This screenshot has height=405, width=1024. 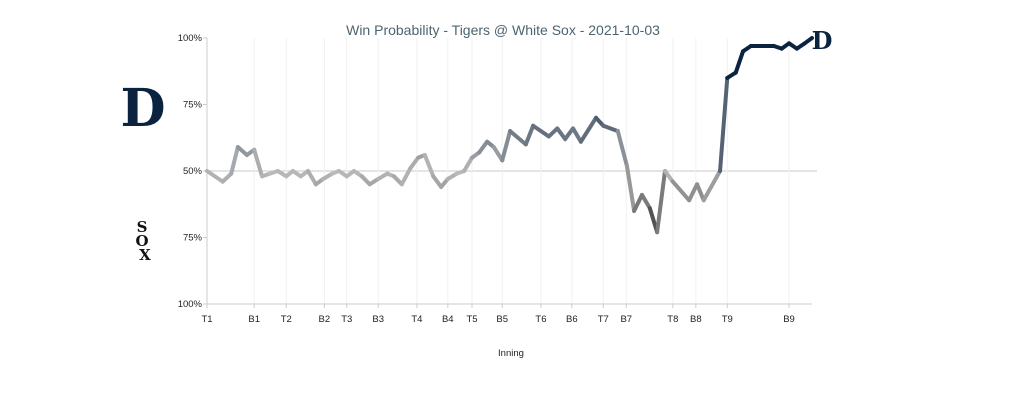 What do you see at coordinates (789, 319) in the screenshot?
I see `x-tick-label: B9` at bounding box center [789, 319].